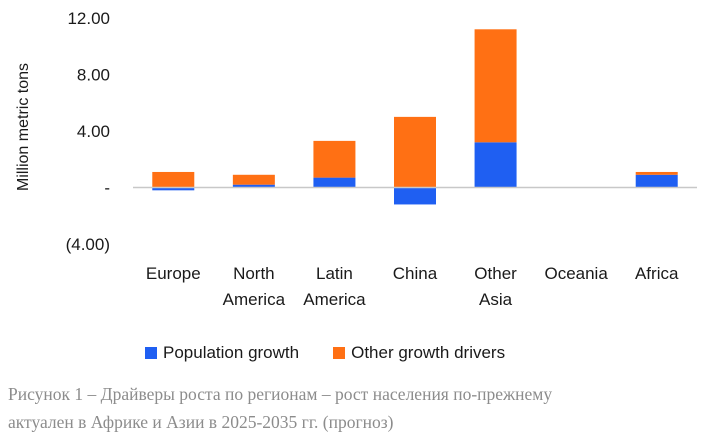 The height and width of the screenshot is (444, 702). I want to click on category-label: China, so click(415, 273).